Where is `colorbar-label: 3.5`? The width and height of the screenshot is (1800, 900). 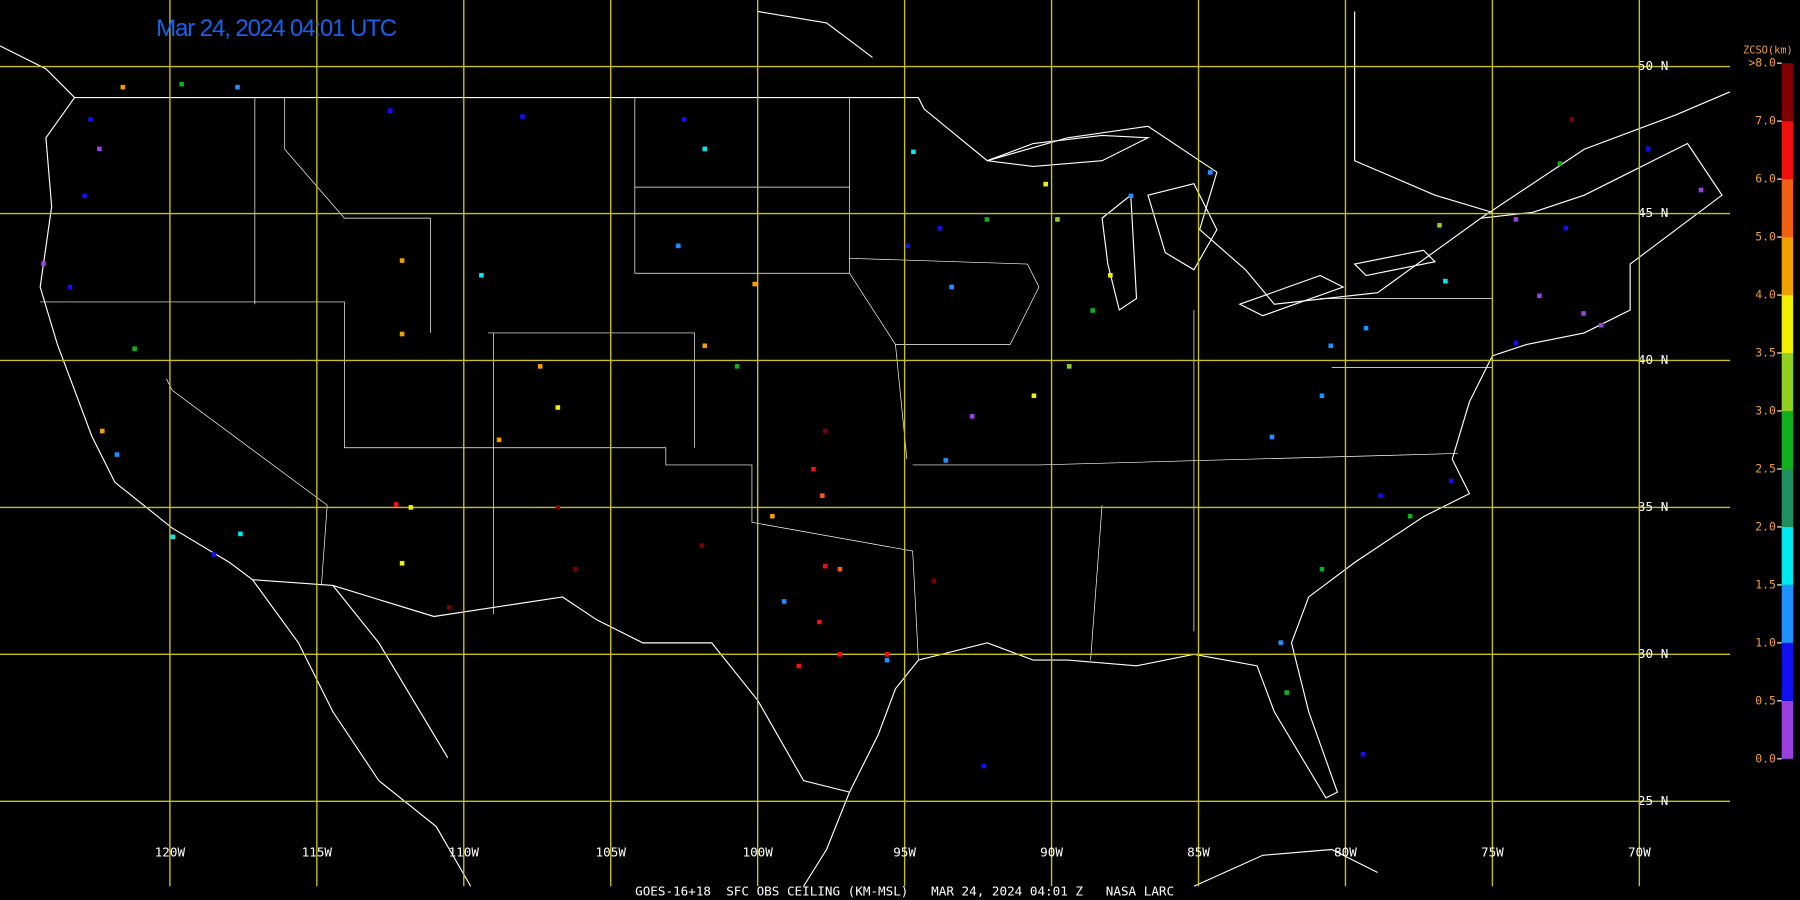
colorbar-label: 3.5 is located at coordinates (1765, 353).